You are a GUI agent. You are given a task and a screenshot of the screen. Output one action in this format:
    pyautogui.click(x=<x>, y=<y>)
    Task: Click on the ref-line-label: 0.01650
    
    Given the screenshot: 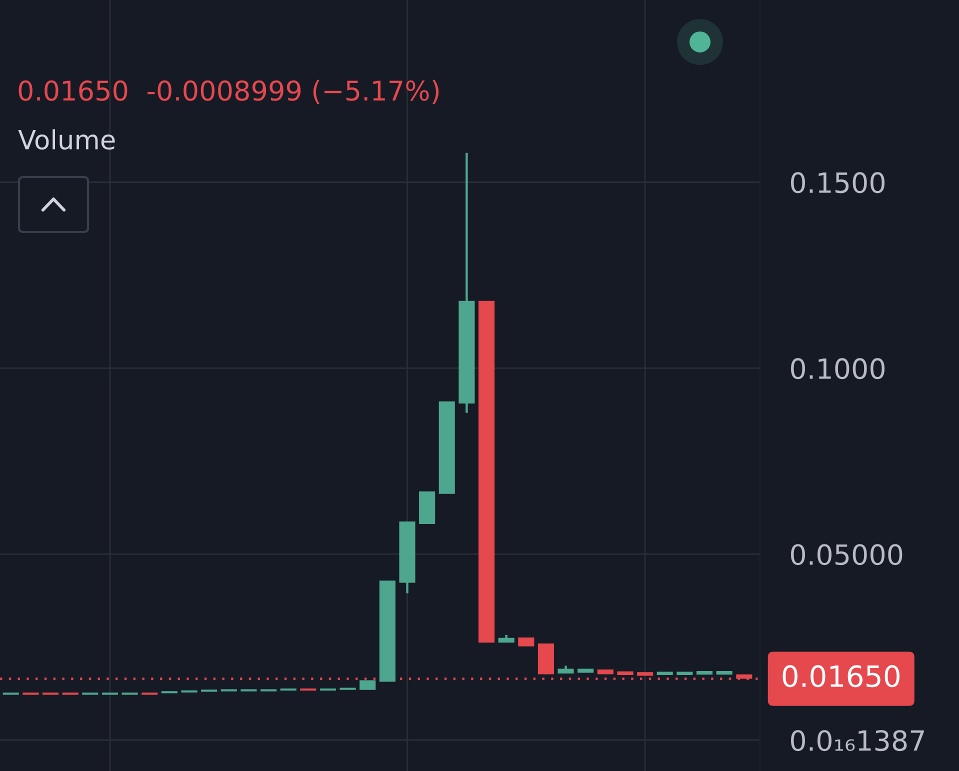 What is the action you would take?
    pyautogui.click(x=841, y=676)
    